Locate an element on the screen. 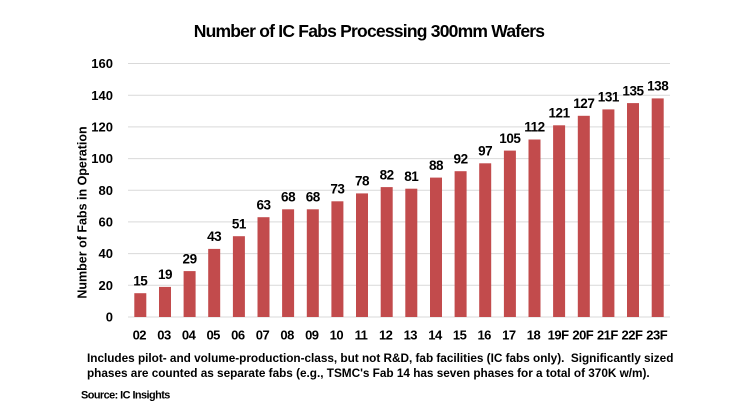  svg-text: 21F is located at coordinates (607, 335).